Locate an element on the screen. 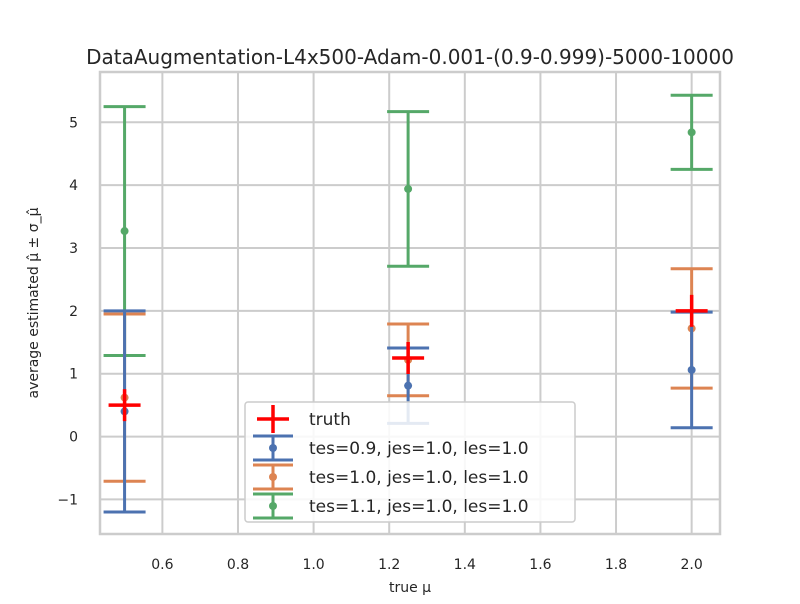  x-tick-label: 1.0 is located at coordinates (313, 565).